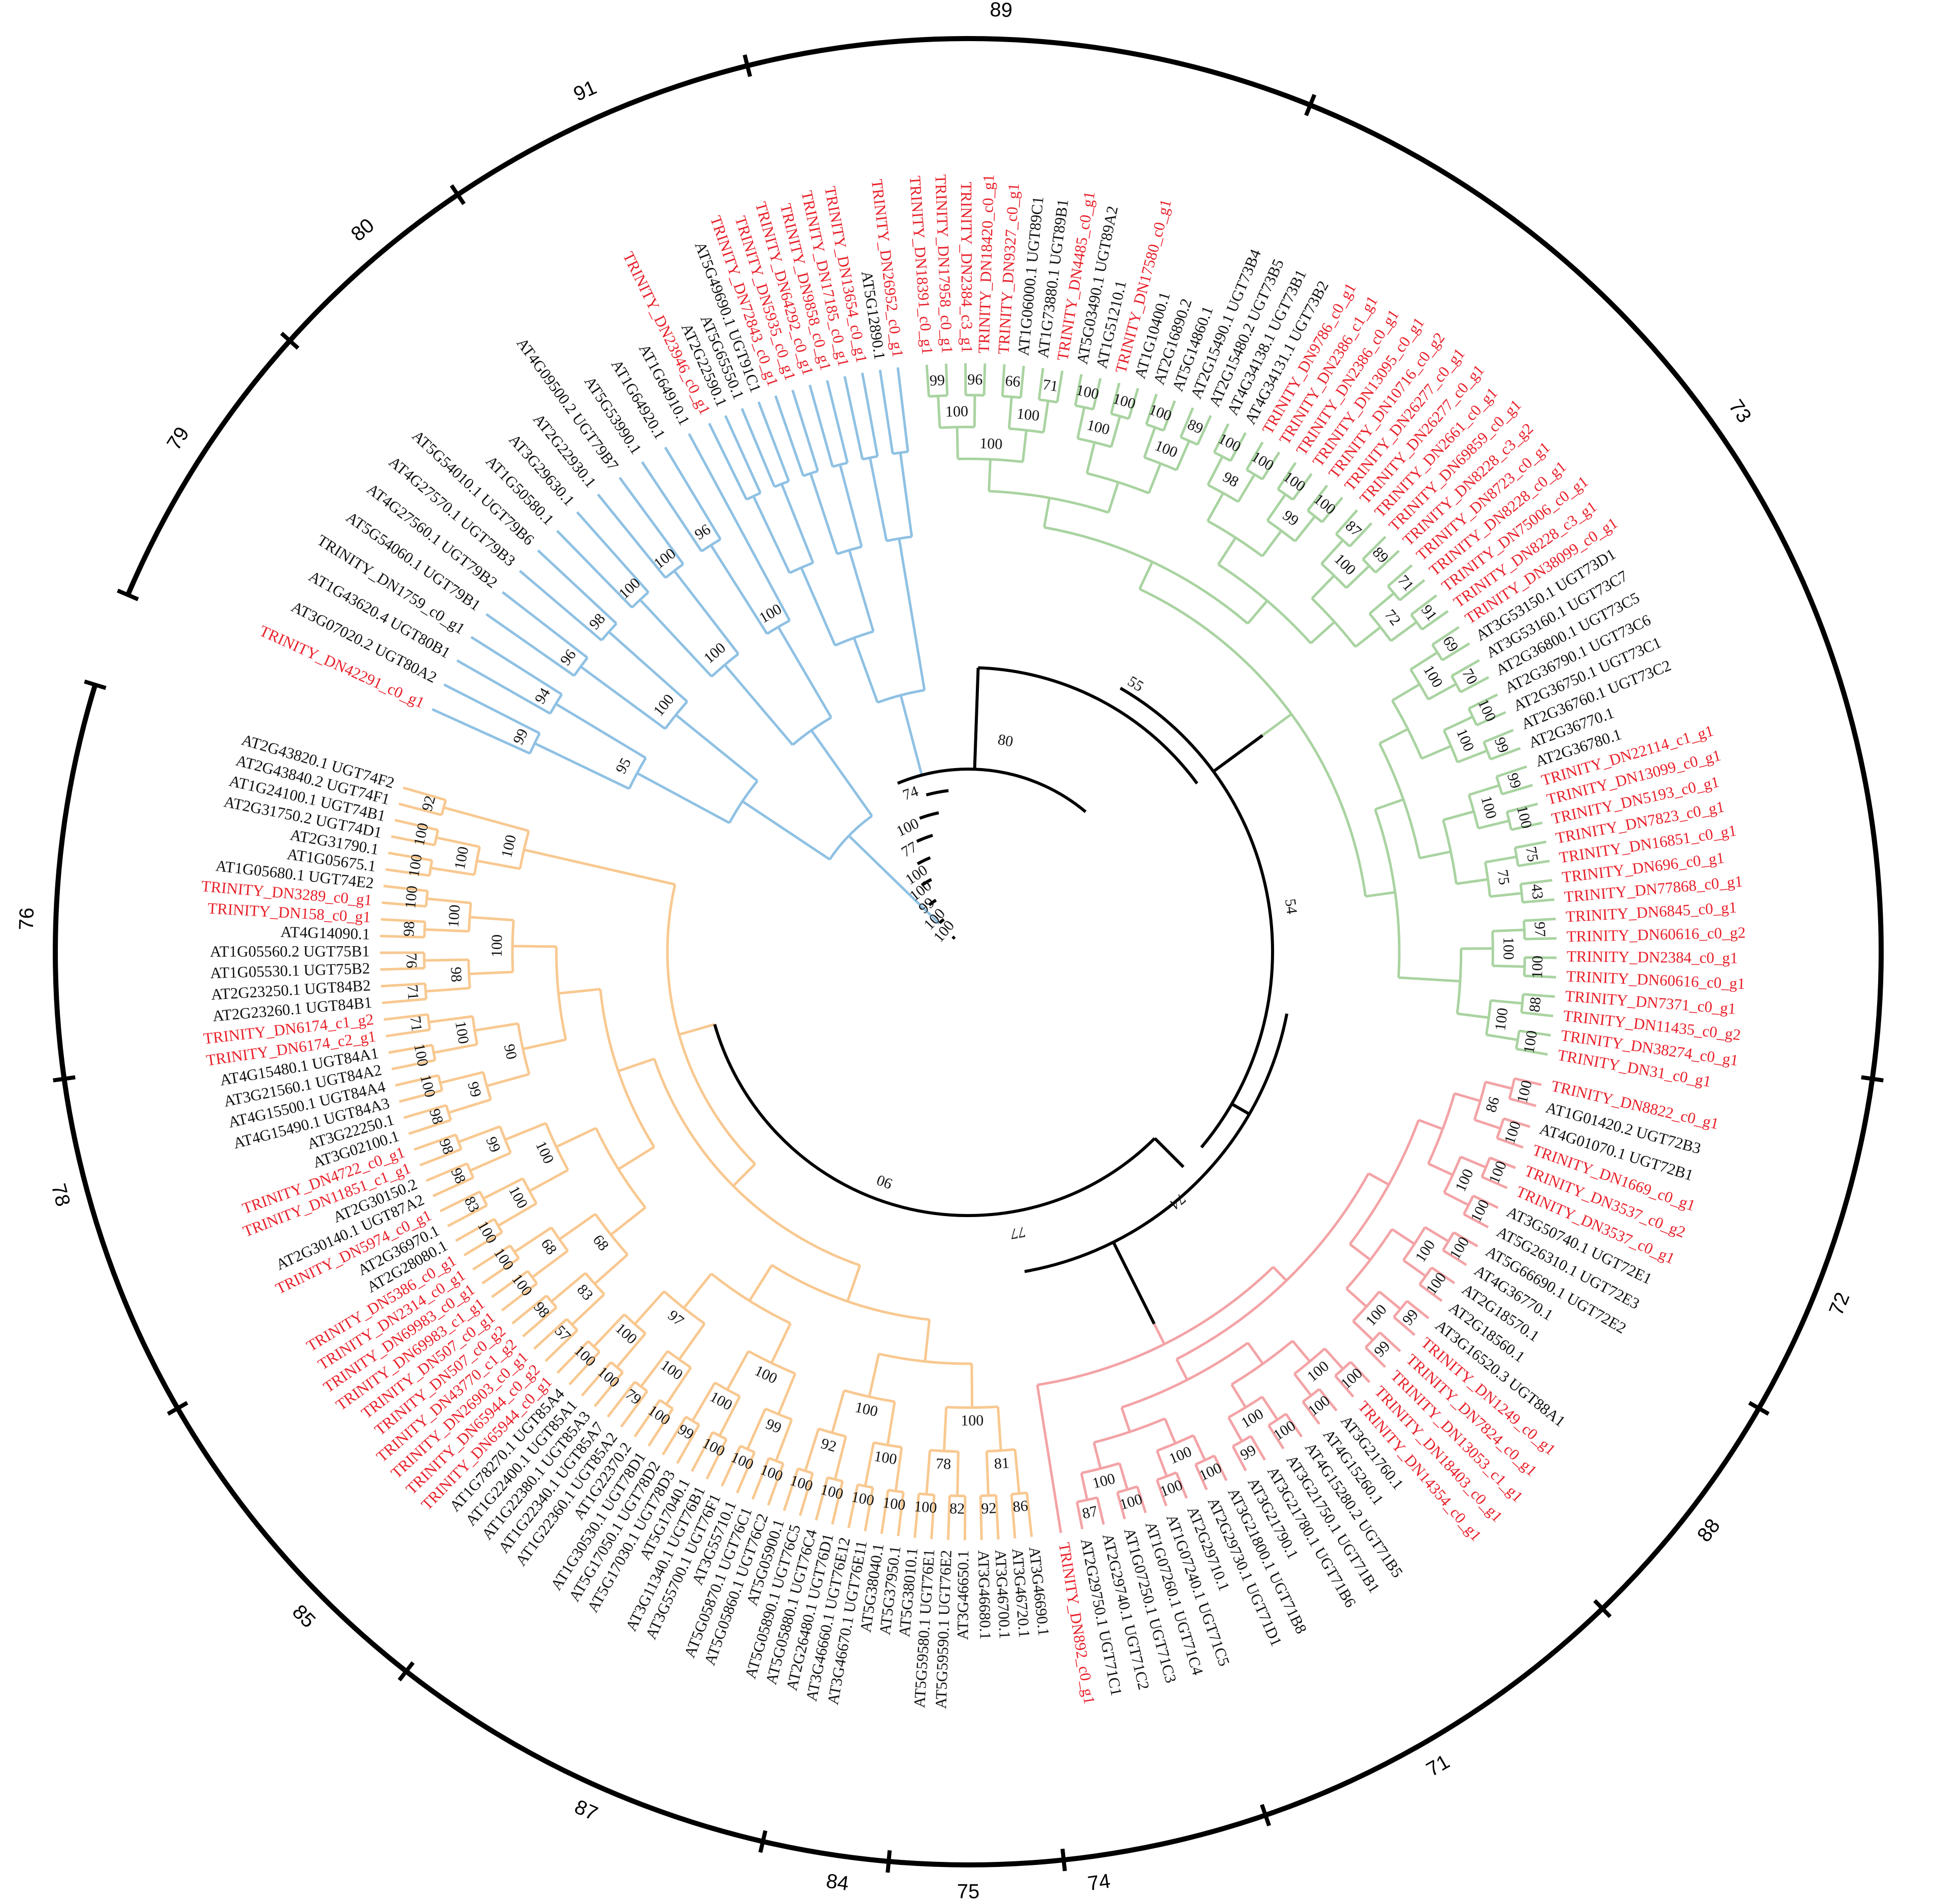 The width and height of the screenshot is (1937, 1904). What do you see at coordinates (976, 719) in the screenshot?
I see `backbone-radial` at bounding box center [976, 719].